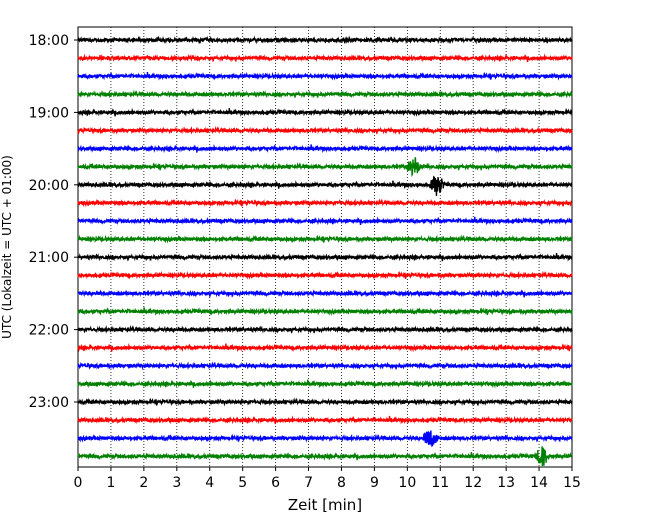  Describe the element at coordinates (325, 239) in the screenshot. I see `trace-2045` at that location.